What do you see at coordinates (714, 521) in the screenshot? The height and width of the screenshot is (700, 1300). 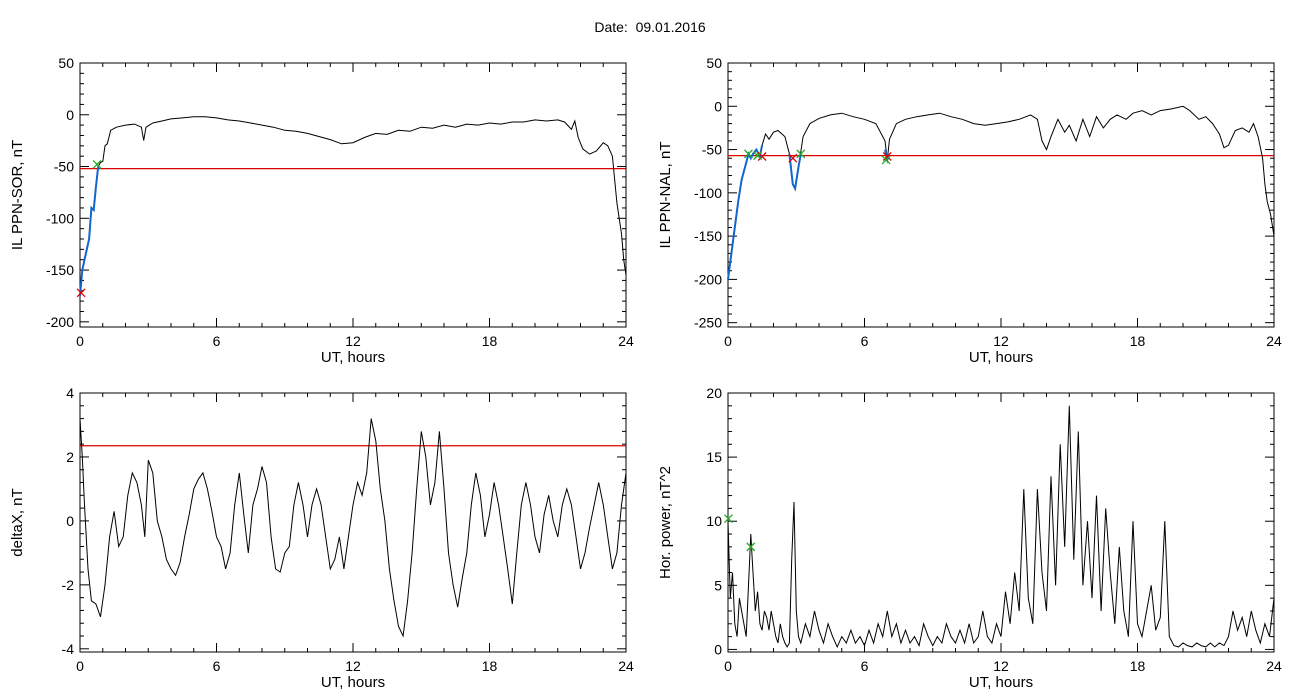 I see `y-tick-label: 10` at bounding box center [714, 521].